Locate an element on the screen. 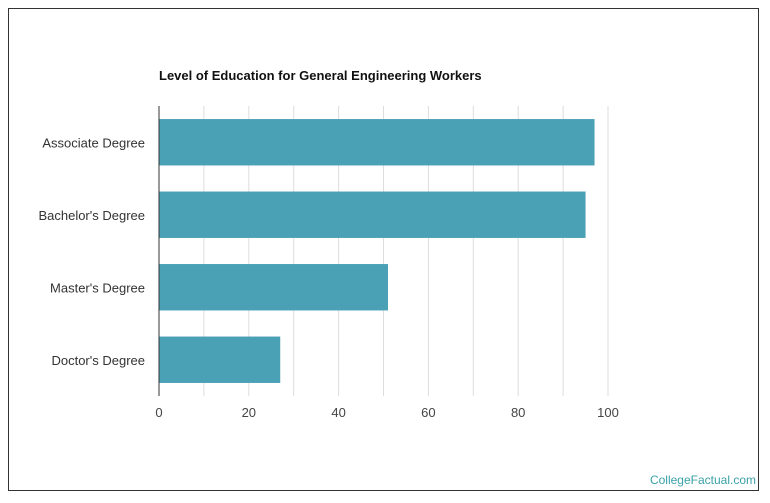 This screenshot has height=503, width=770. x-tick-label: 100 is located at coordinates (608, 412).